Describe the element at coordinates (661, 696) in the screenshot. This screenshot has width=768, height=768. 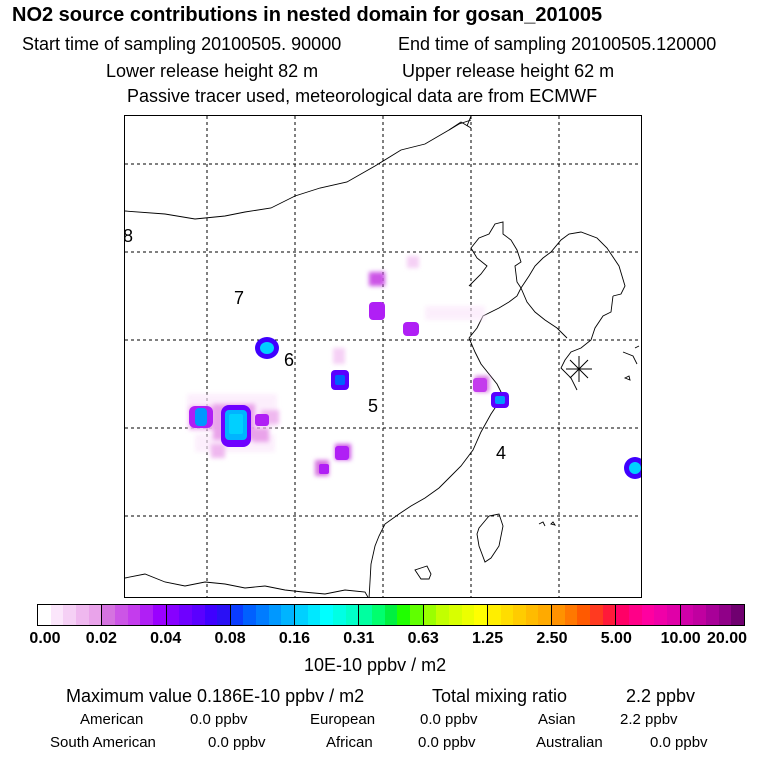
I see `total-mixing-ratio-value: 2.2 ppbv` at that location.